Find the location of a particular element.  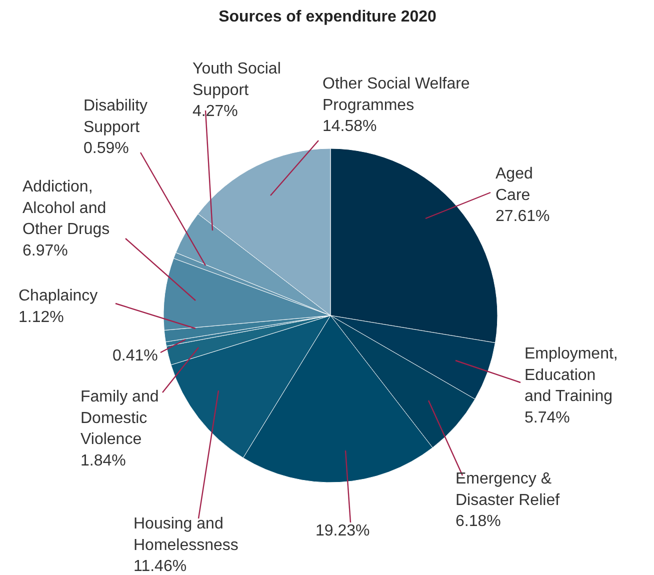

chart-title: Sources of expenditure 2020 is located at coordinates (327, 17).